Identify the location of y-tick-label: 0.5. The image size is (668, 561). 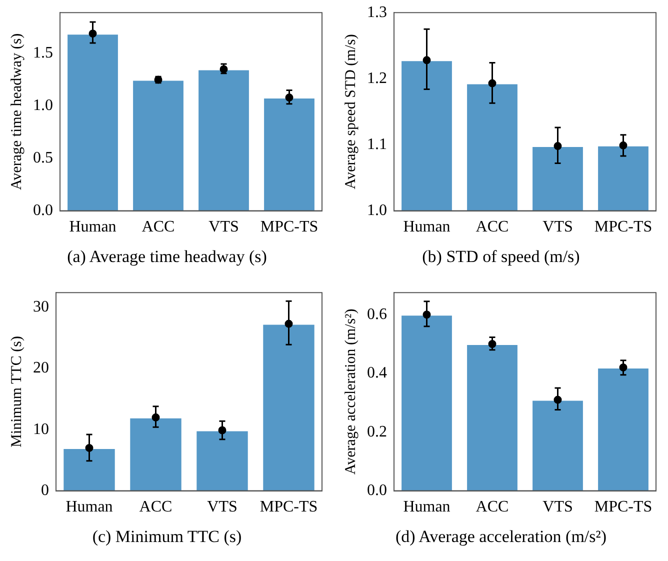
(43, 158).